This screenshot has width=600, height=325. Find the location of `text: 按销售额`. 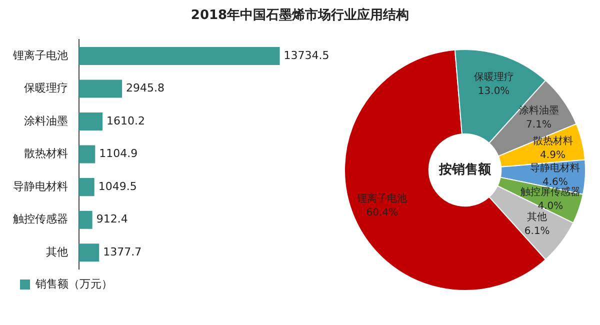

text: 按销售额 is located at coordinates (465, 169).